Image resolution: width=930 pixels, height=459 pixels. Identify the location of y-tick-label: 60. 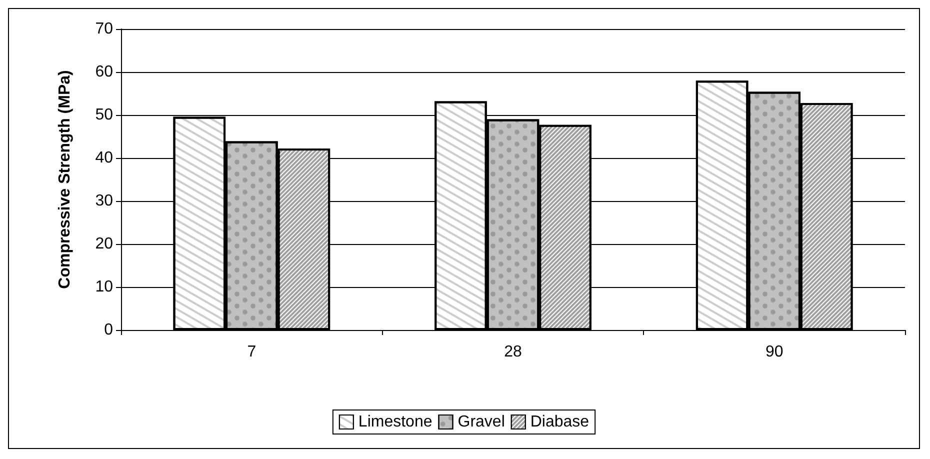
(104, 72).